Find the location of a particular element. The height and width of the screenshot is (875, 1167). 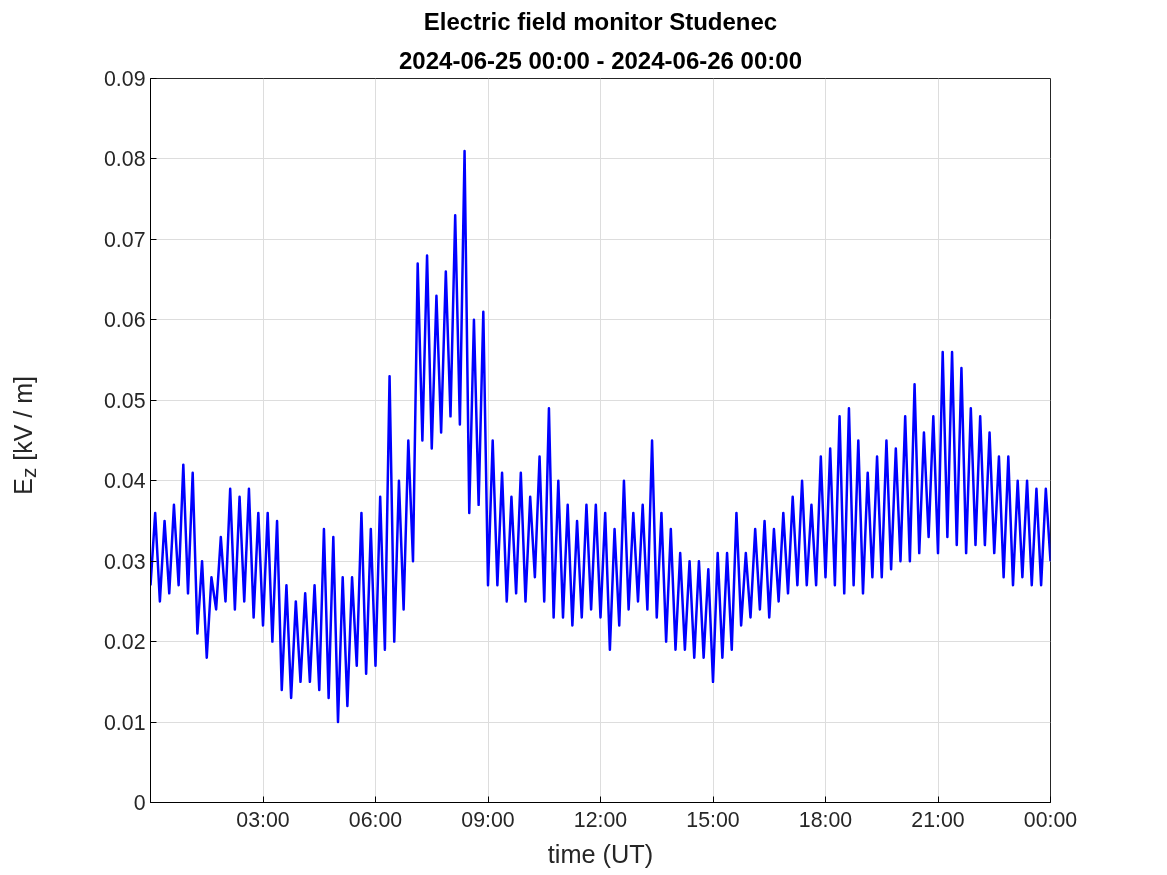

x-tick-label: 06:00 is located at coordinates (375, 819).